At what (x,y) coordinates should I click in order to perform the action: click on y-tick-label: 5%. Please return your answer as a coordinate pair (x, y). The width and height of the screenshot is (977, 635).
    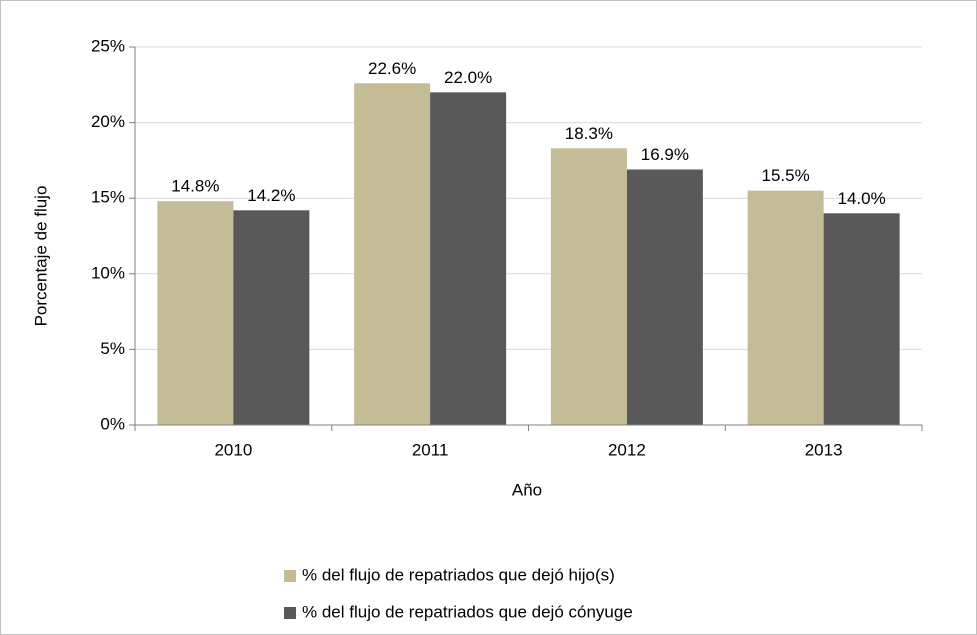
    Looking at the image, I should click on (112, 348).